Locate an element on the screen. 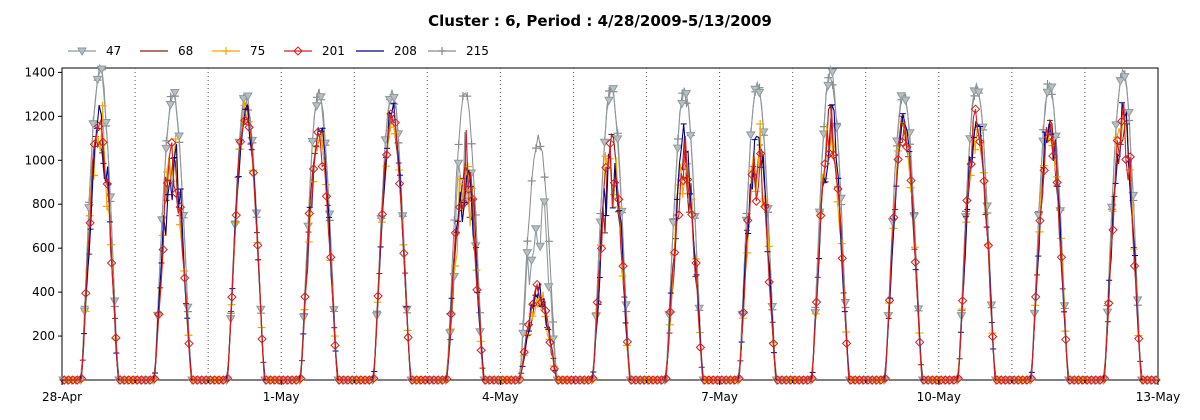 The height and width of the screenshot is (420, 1200). legend-label: 201 is located at coordinates (333, 51).